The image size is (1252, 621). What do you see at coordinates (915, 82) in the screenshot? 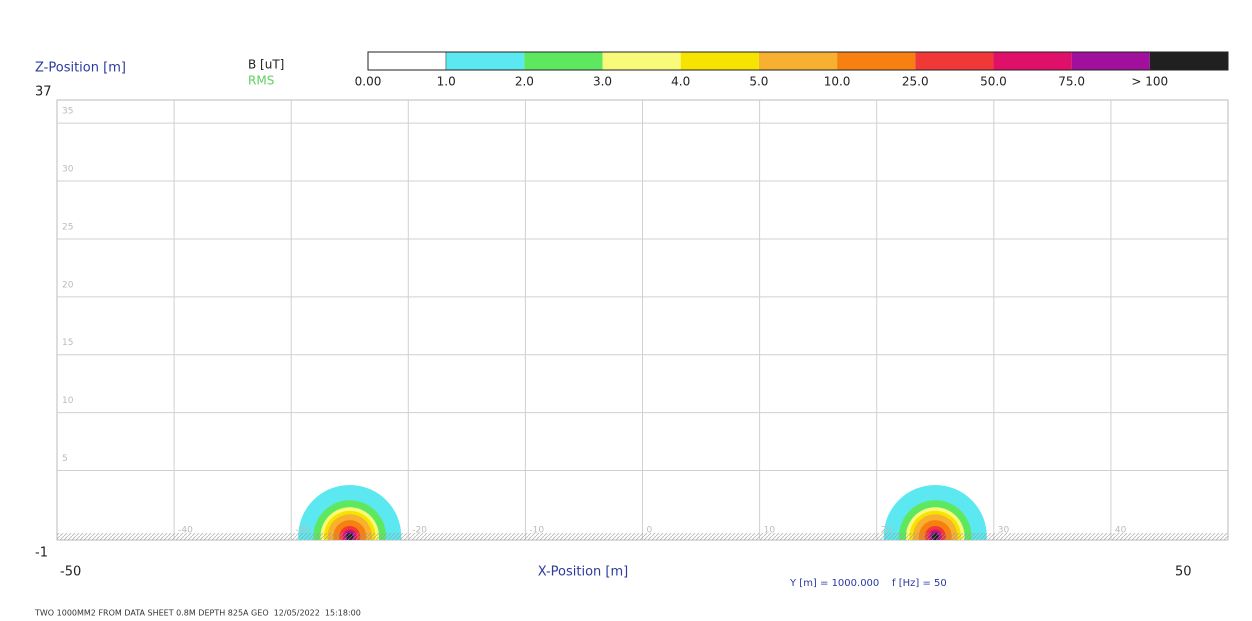
I see `legend-label: 25.0` at bounding box center [915, 82].